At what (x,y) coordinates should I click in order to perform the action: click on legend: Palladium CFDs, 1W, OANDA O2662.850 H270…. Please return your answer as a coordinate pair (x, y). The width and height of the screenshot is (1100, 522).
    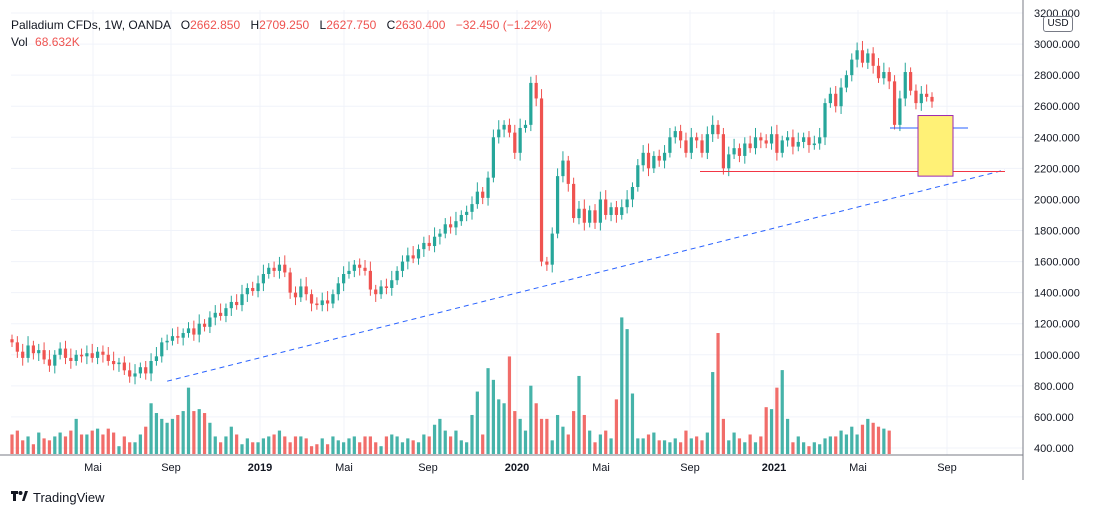
    Looking at the image, I should click on (281, 34).